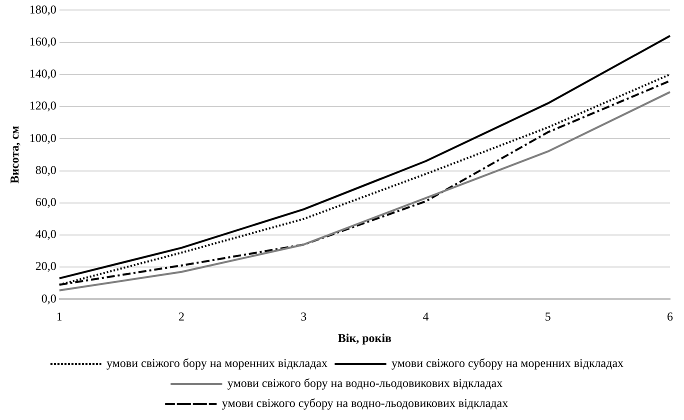 The width and height of the screenshot is (684, 420). I want to click on y-tick-label: 100,0, so click(42, 137).